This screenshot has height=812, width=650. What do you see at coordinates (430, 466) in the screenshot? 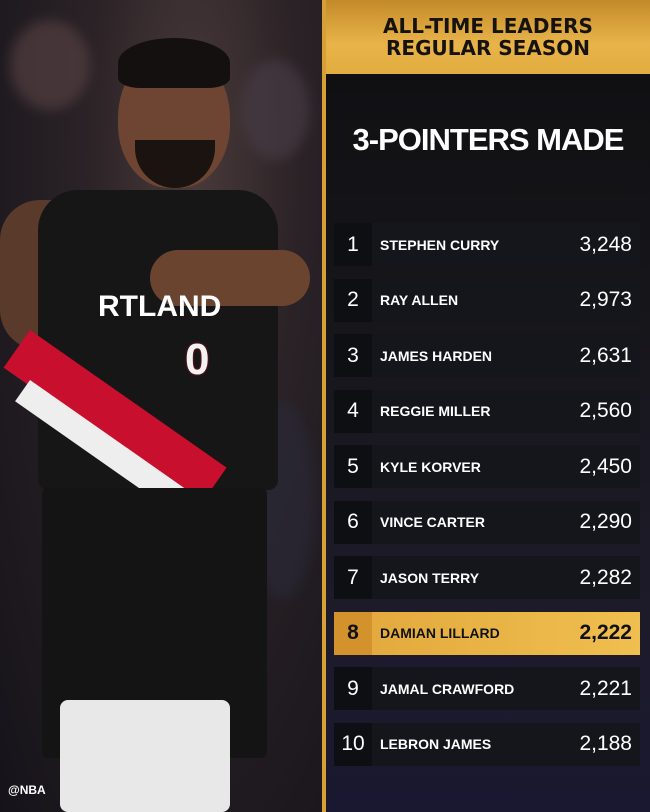
I see `player-name: KYLE KORVER` at bounding box center [430, 466].